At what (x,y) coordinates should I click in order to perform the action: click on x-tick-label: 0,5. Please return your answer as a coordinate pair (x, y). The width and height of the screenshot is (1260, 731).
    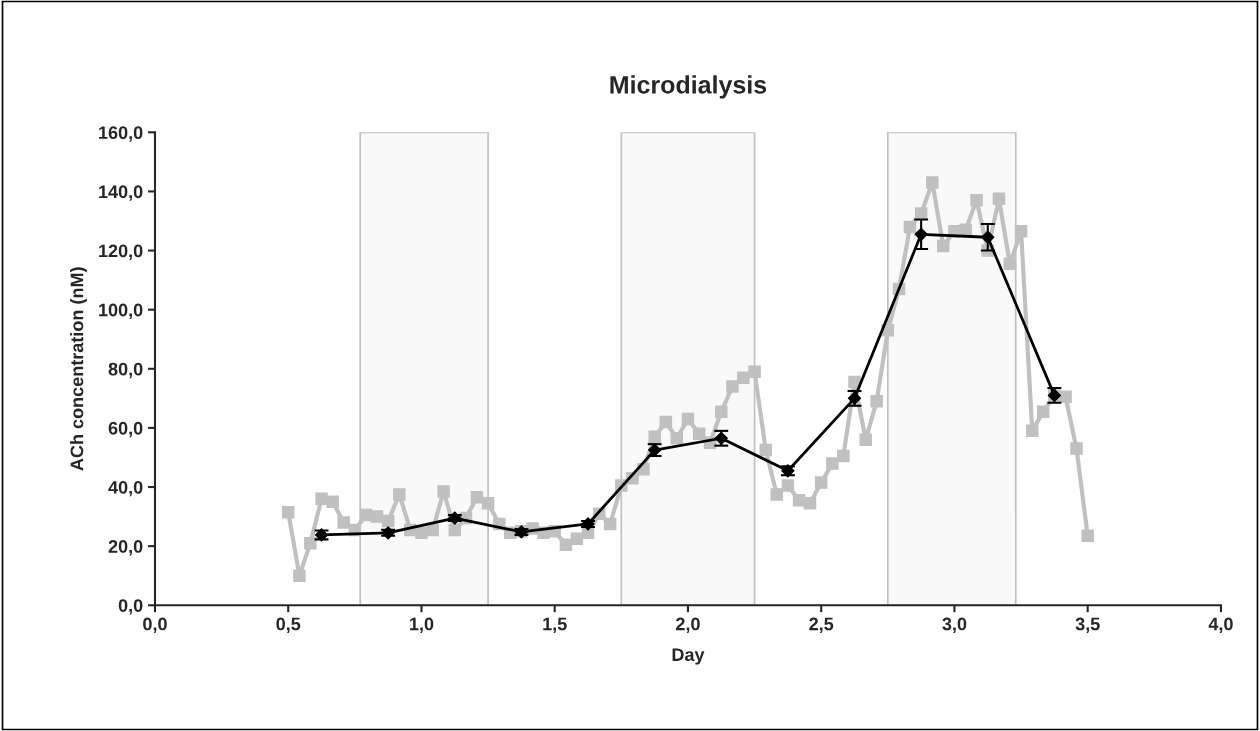
    Looking at the image, I should click on (288, 625).